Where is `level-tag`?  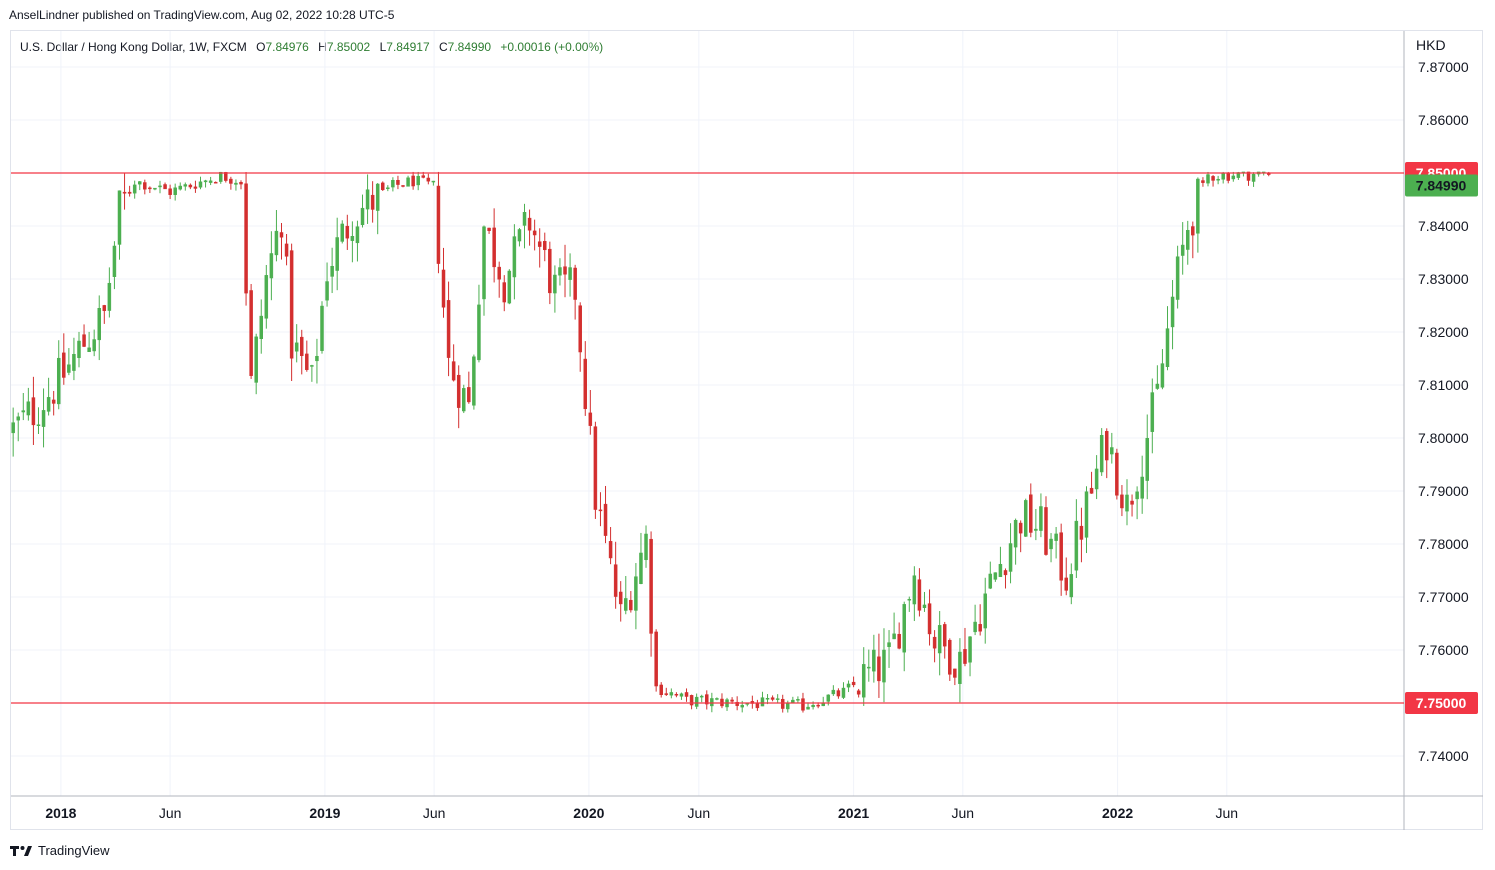
level-tag is located at coordinates (1441, 703).